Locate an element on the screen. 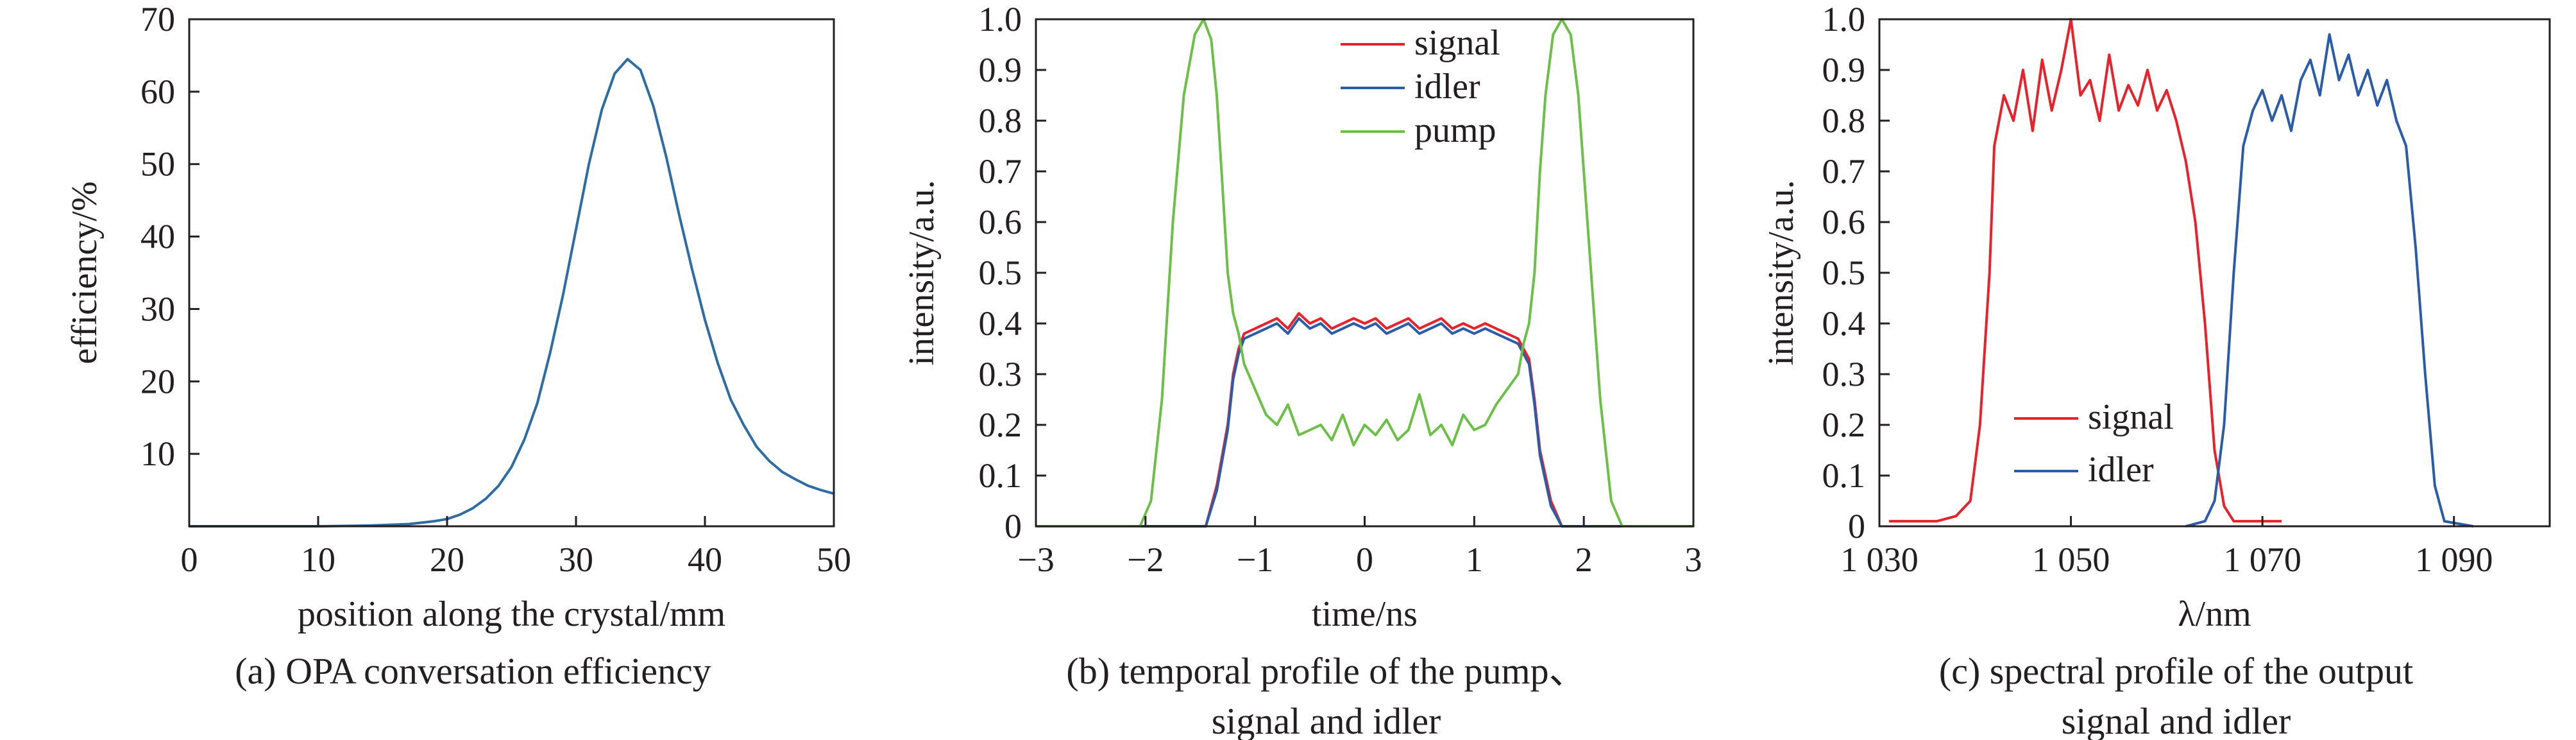  y-tick-label: 10 is located at coordinates (157, 454).